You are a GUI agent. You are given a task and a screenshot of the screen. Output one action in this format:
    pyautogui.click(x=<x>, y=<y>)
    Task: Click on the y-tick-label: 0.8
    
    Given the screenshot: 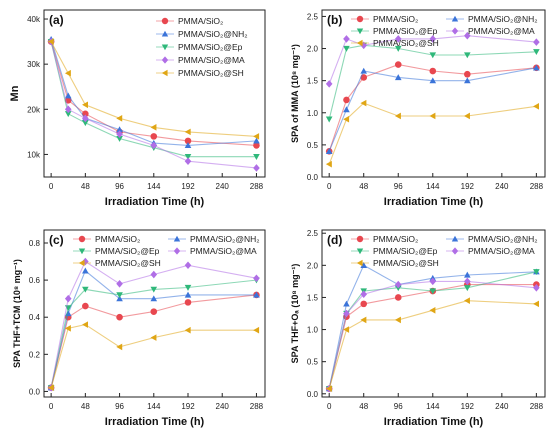 What is the action you would take?
    pyautogui.click(x=35, y=243)
    